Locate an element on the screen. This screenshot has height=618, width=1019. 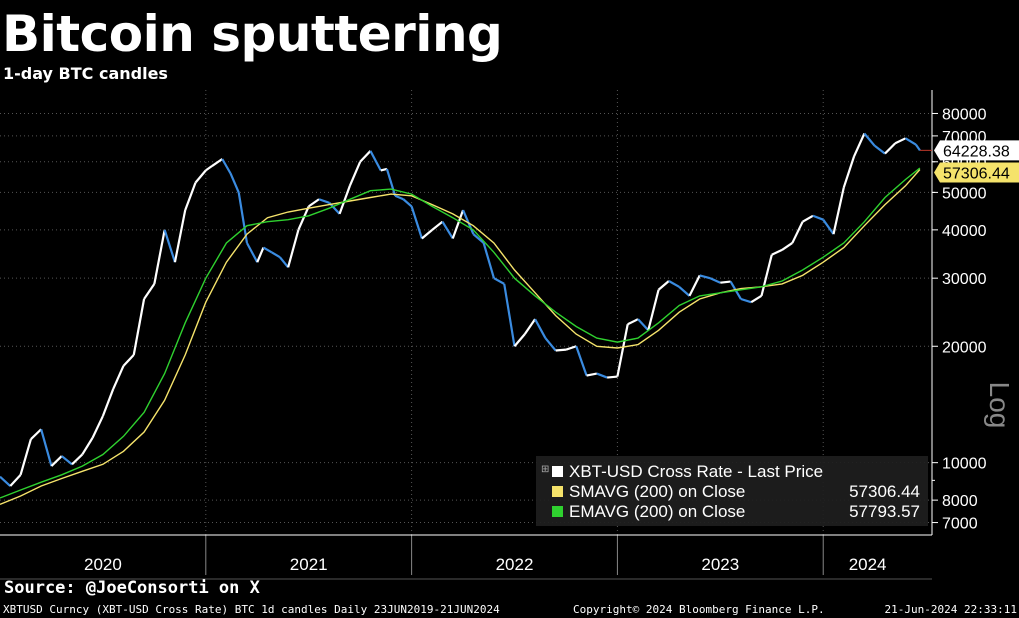
sma-value-label: 57306.44 is located at coordinates (976, 173).